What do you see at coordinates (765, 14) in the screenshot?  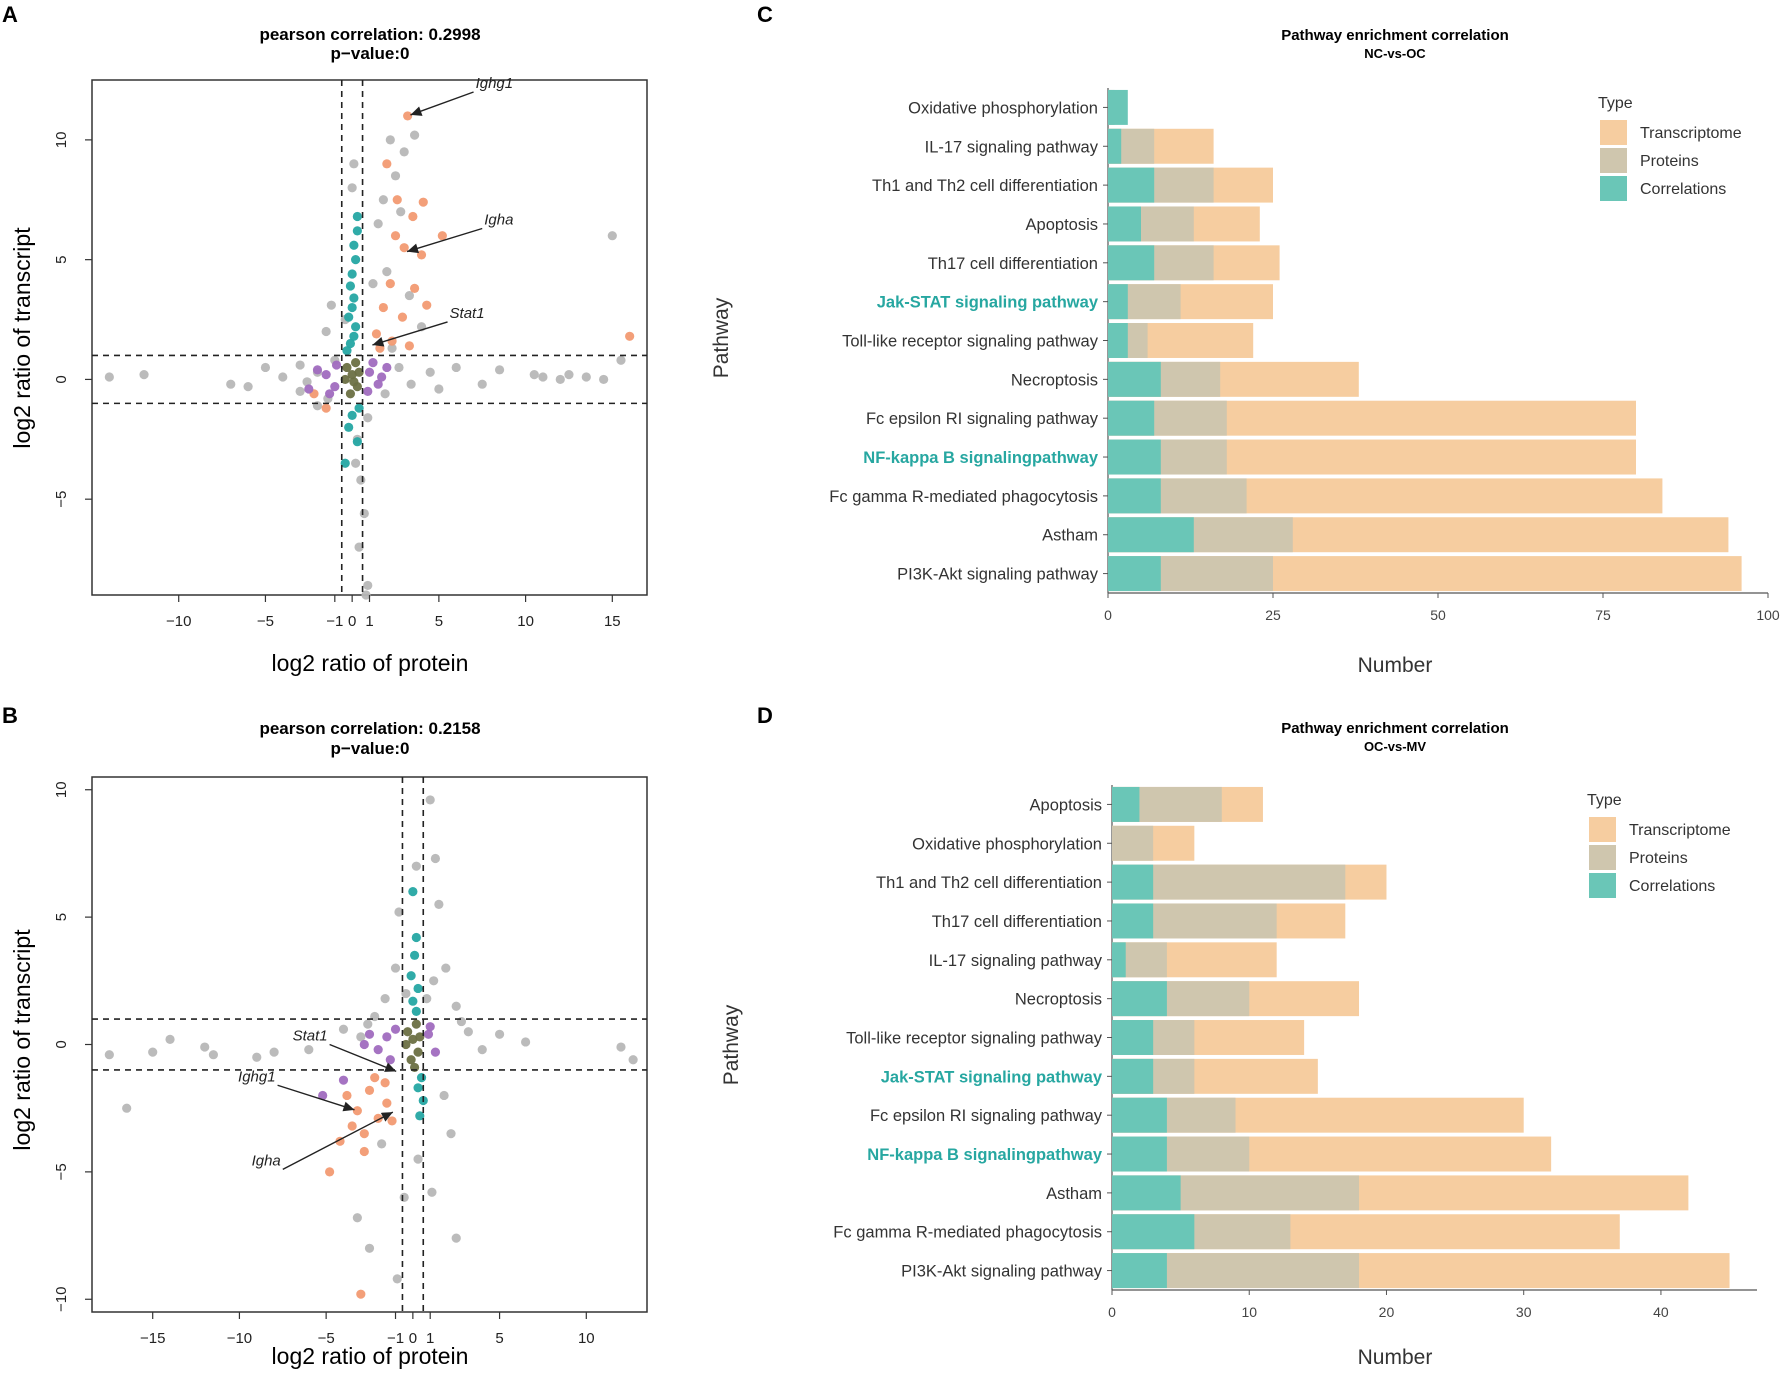 I see `panel-label-c: C` at bounding box center [765, 14].